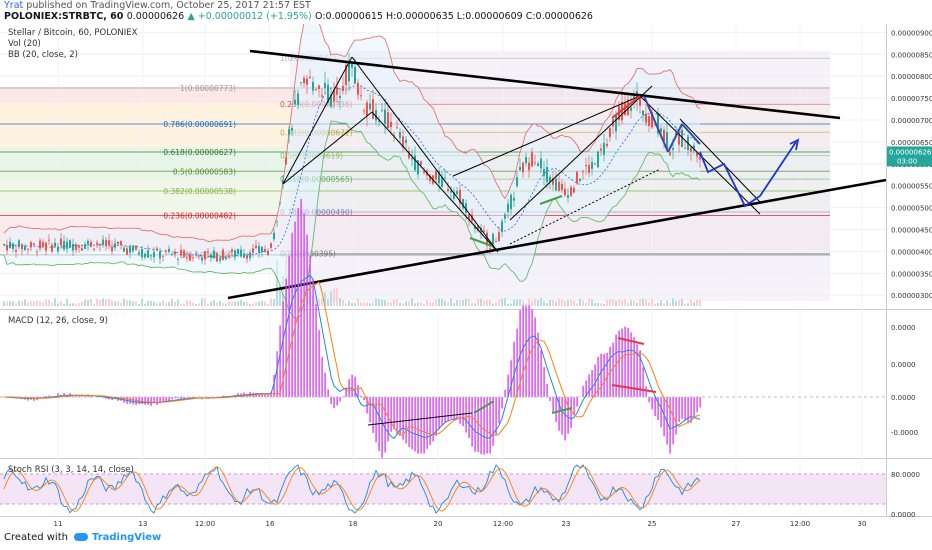 This screenshot has width=932, height=550. What do you see at coordinates (126, 537) in the screenshot?
I see `tradingview-brand: TradingView` at bounding box center [126, 537].